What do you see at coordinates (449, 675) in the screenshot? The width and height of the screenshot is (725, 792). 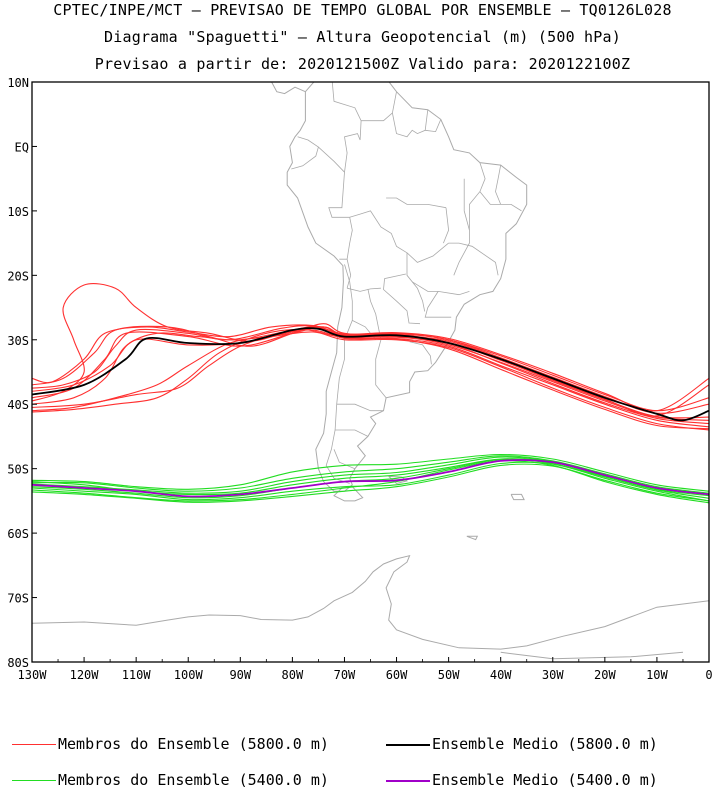 I see `lon-tick-label: 50W` at bounding box center [449, 675].